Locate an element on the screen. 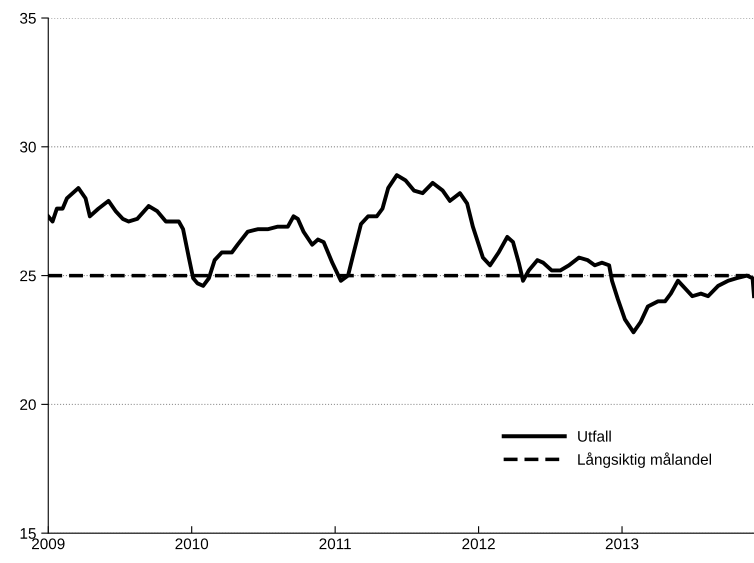  x-tick-label: 2010 is located at coordinates (191, 544).